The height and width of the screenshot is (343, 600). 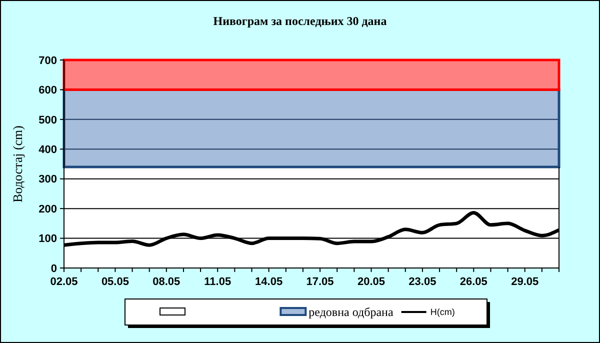 I want to click on legend-label: H(cm), so click(x=442, y=312).